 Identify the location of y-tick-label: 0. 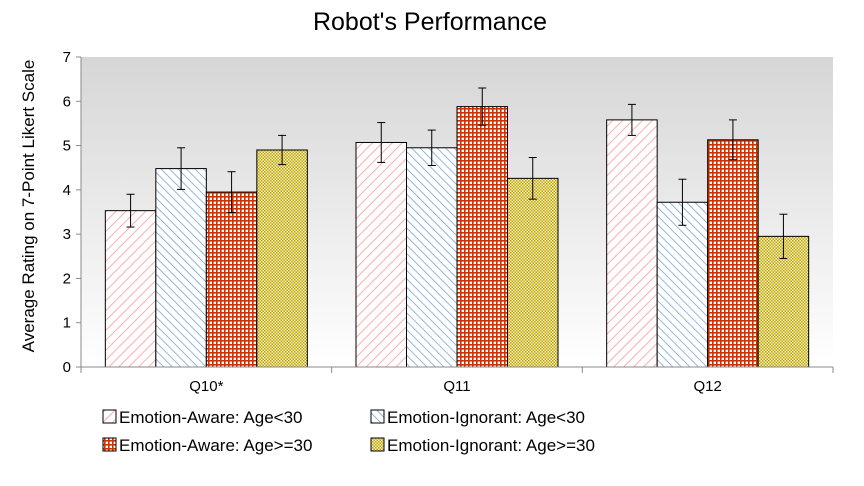
(67, 367).